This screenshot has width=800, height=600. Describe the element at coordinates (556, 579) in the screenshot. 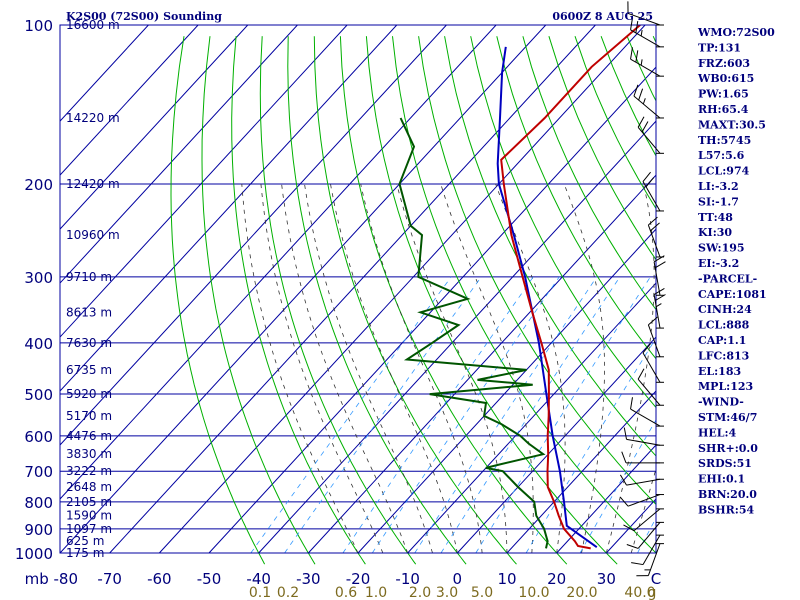

I see `temperature-tick-label: 20` at that location.